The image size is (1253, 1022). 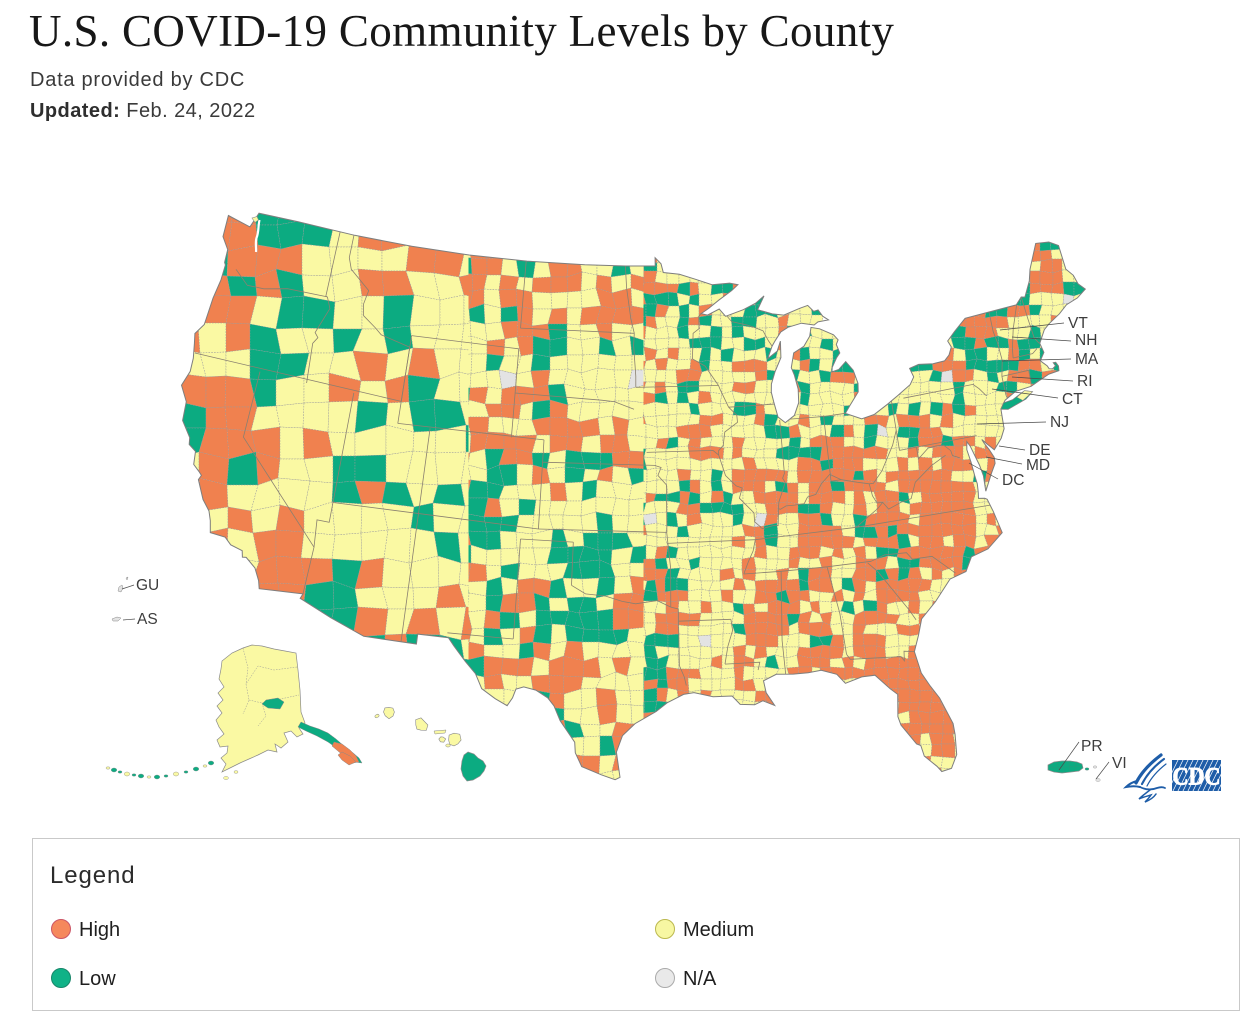 I want to click on svg-text: CDC, so click(x=1197, y=777).